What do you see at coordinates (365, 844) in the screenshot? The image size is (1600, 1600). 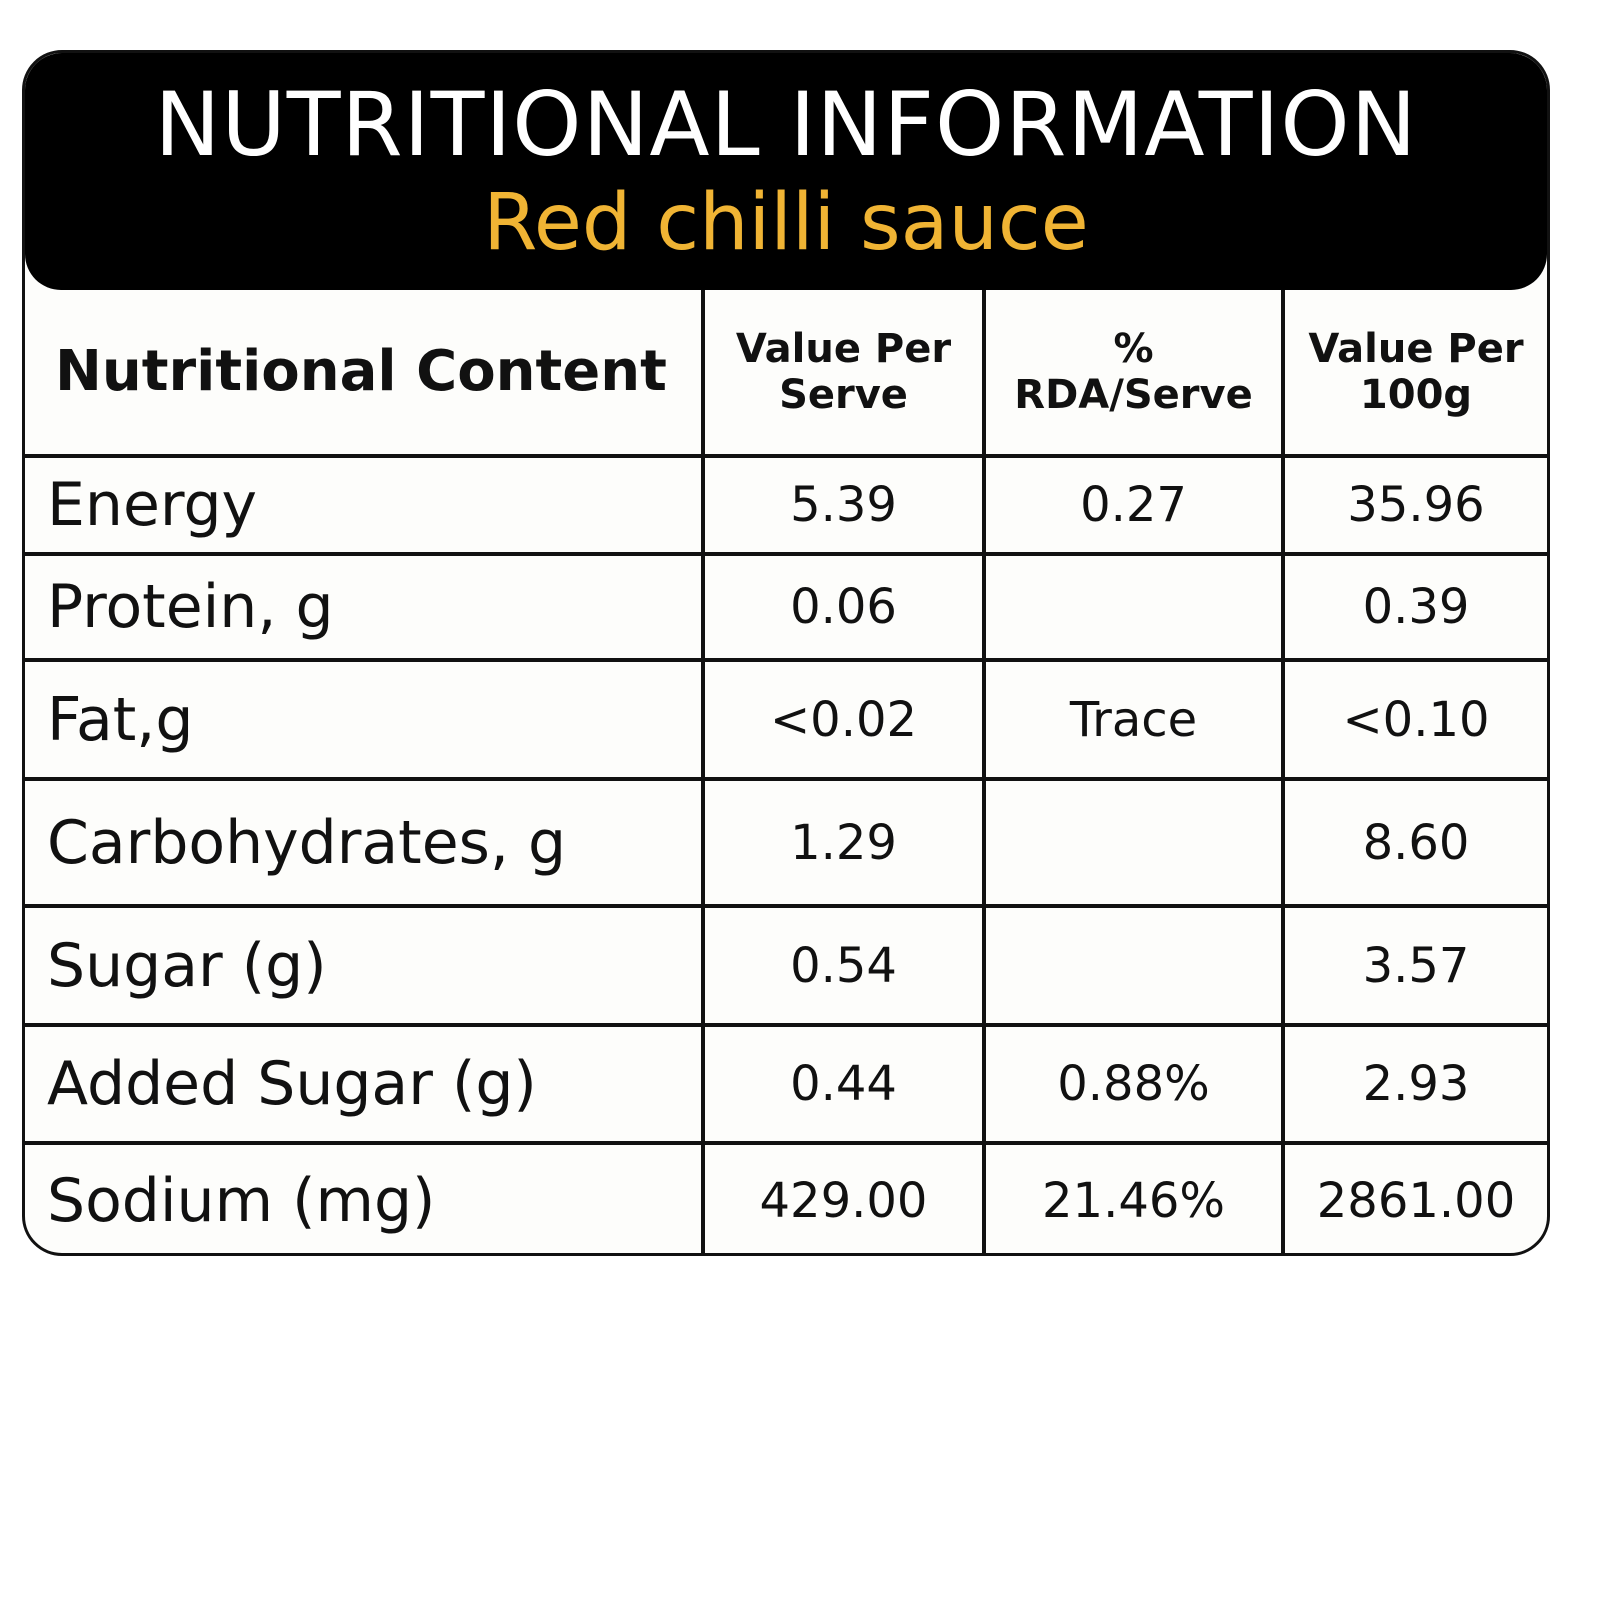 I see `row-label: Carbohydrates, g` at bounding box center [365, 844].